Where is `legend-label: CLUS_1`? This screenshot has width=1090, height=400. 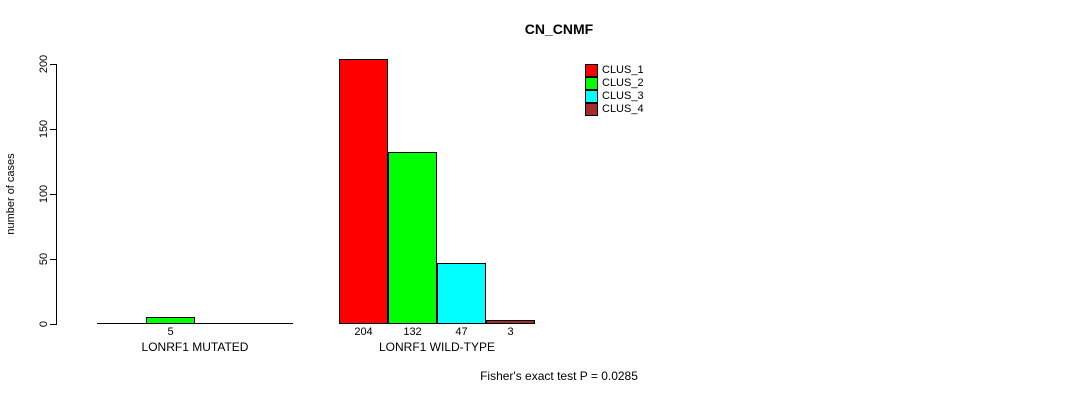
legend-label: CLUS_1 is located at coordinates (623, 70).